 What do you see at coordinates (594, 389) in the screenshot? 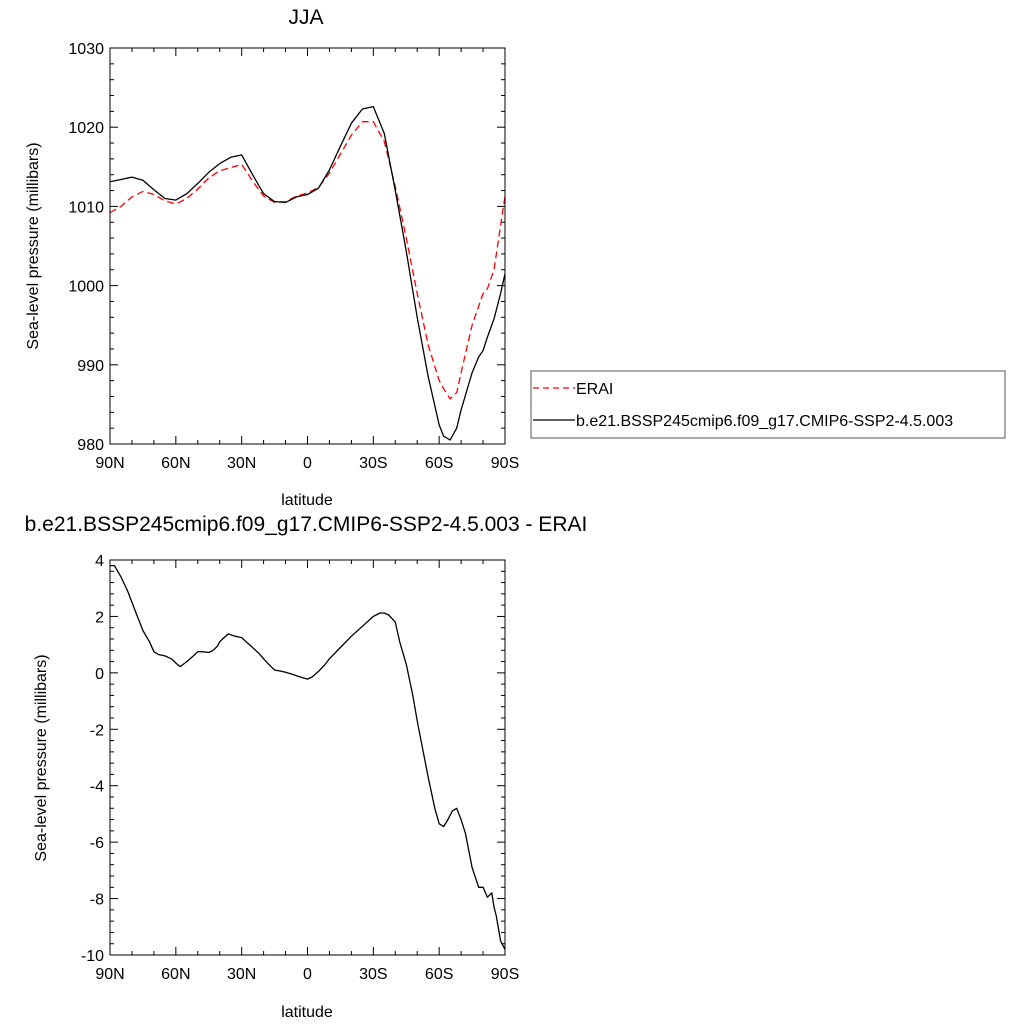
I see `legend-label-erai: ERAI` at bounding box center [594, 389].